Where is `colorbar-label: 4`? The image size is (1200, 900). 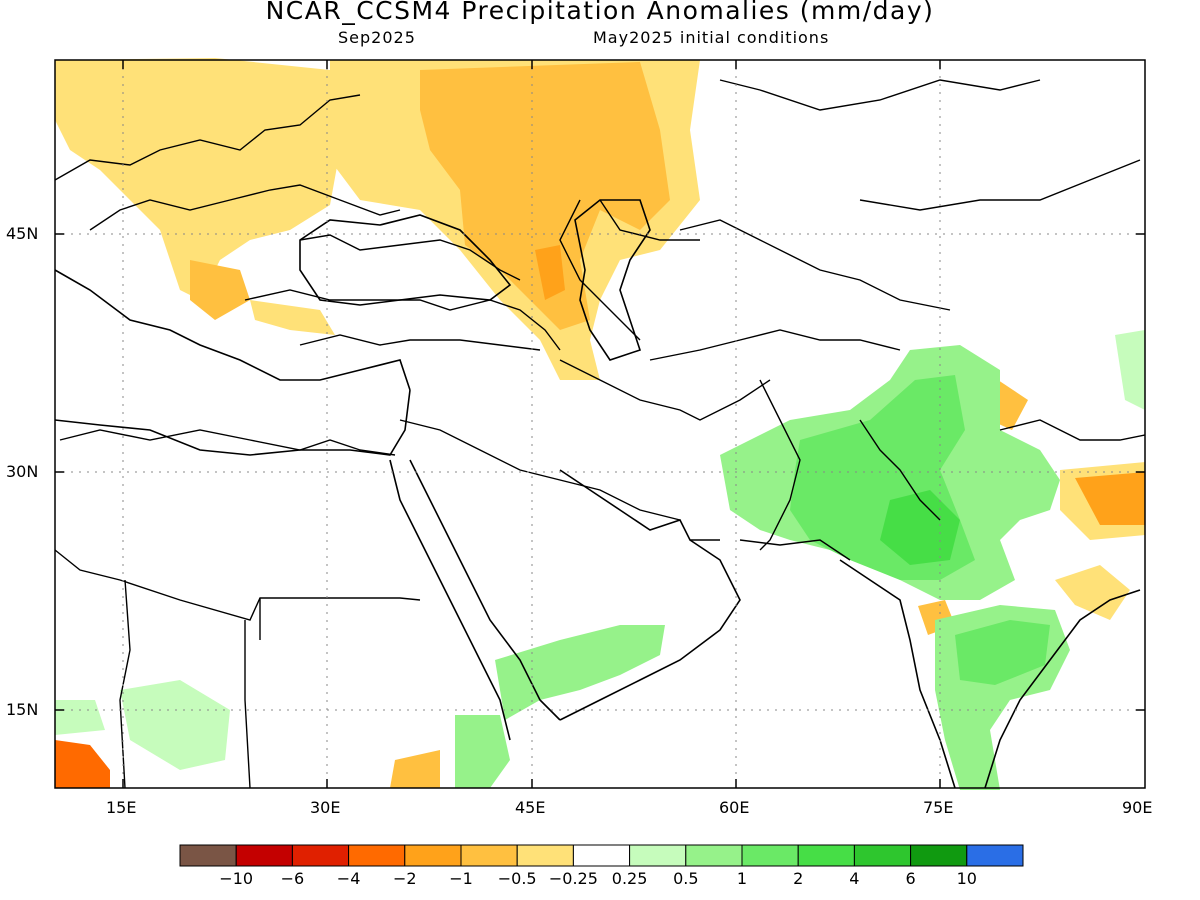
colorbar-label: 4 is located at coordinates (854, 878).